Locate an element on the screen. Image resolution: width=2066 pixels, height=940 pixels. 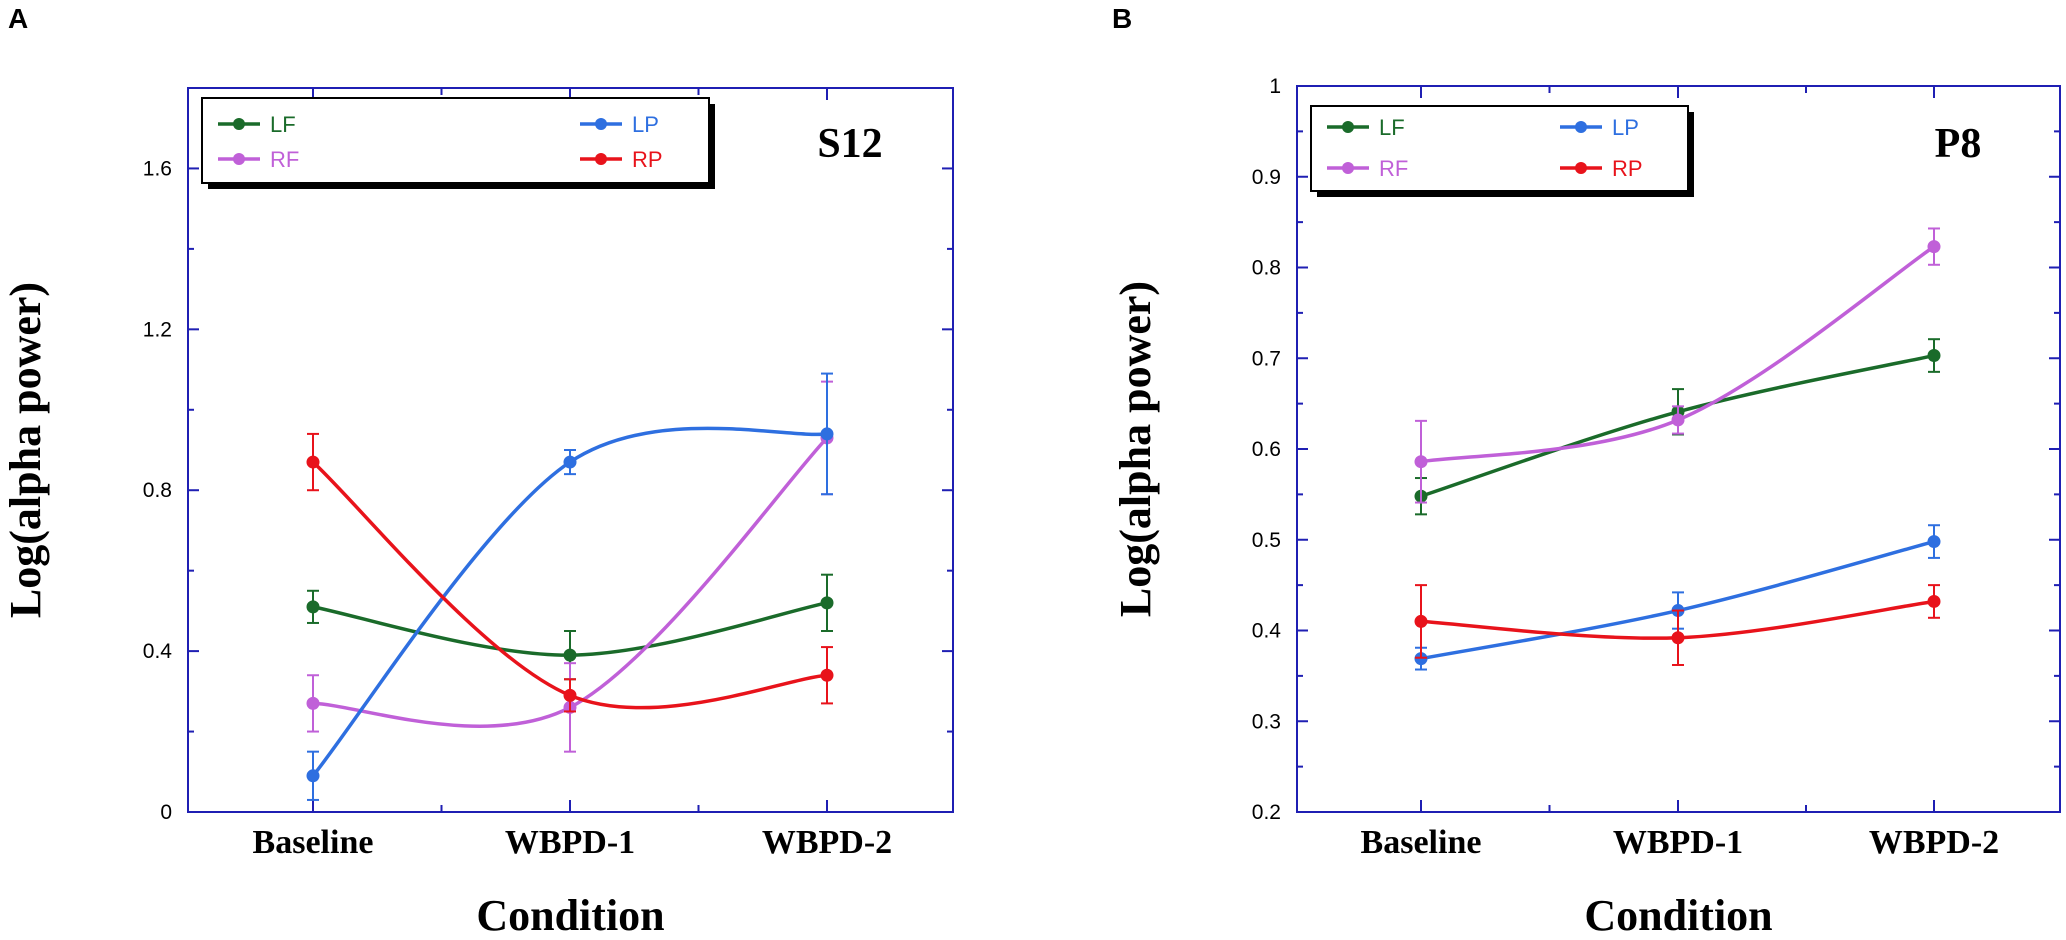
y-tick-label: 0.7 is located at coordinates (1266, 358).